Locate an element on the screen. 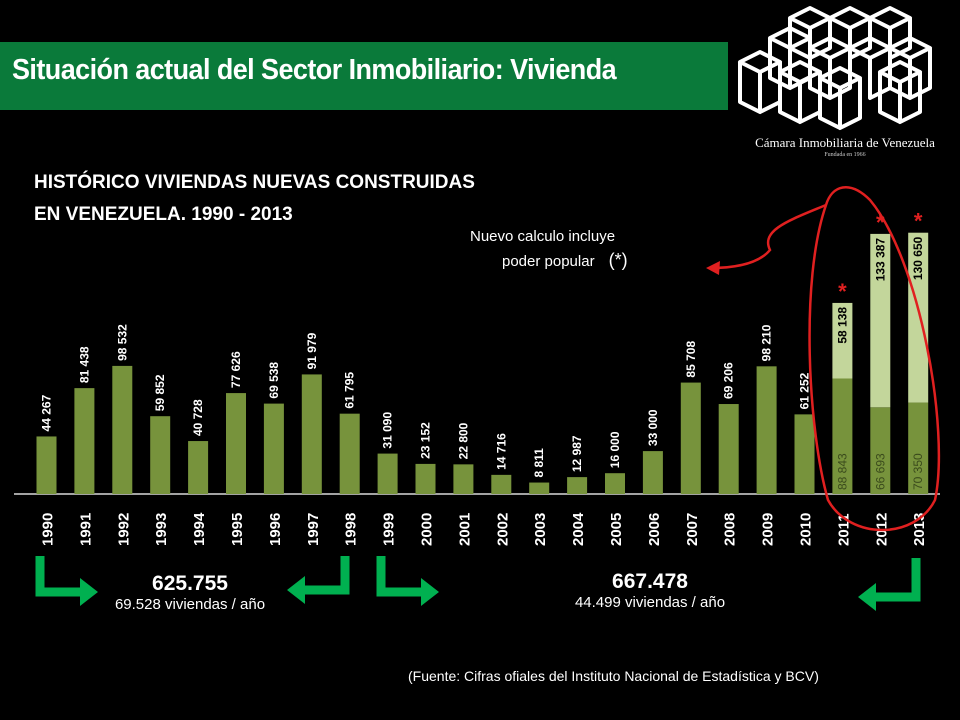  tick-label-1999: 1999 is located at coordinates (389, 529).